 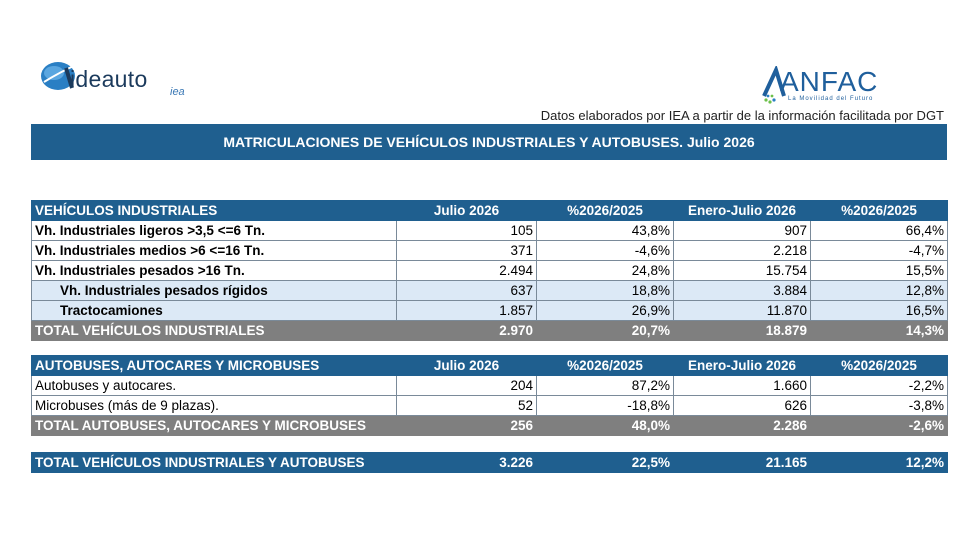 What do you see at coordinates (879, 405) in the screenshot?
I see `table-cell: -3,8%` at bounding box center [879, 405].